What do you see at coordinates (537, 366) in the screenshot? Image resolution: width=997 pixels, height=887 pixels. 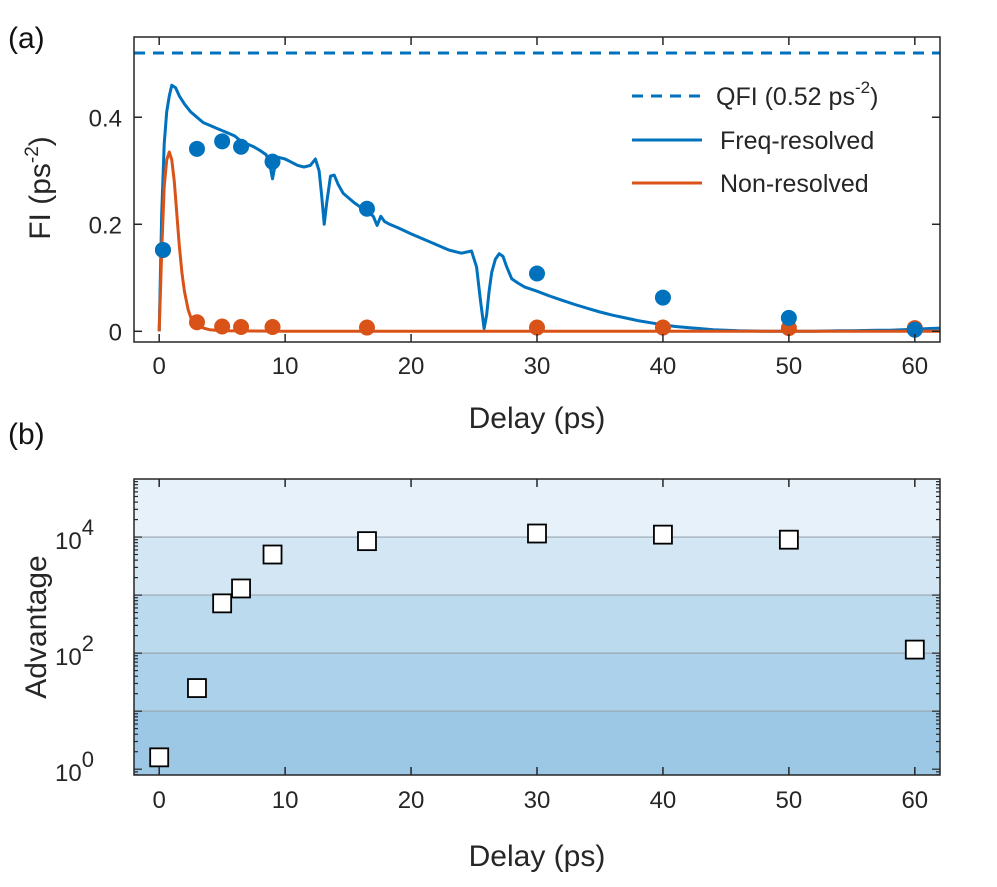 I see `panel-a-x-tick-label: 30` at bounding box center [537, 366].